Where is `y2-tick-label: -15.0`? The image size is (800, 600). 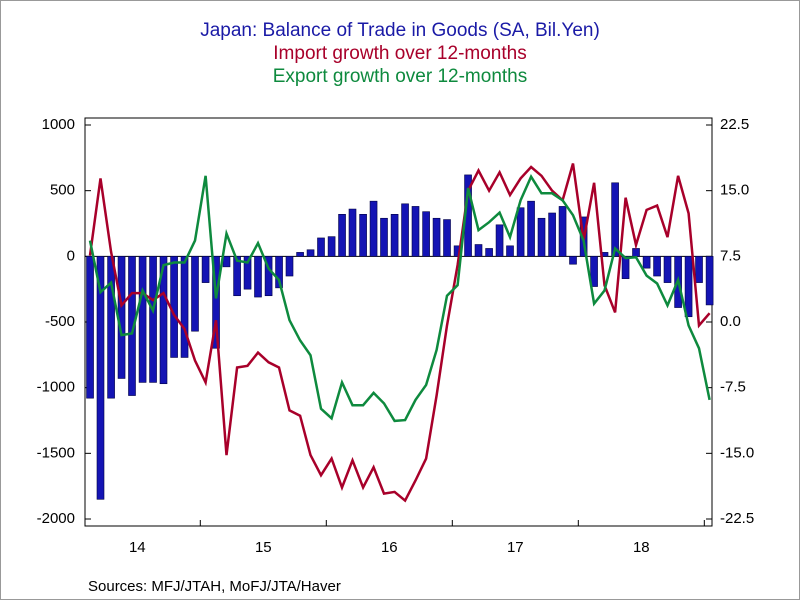 y2-tick-label: -15.0 is located at coordinates (737, 452).